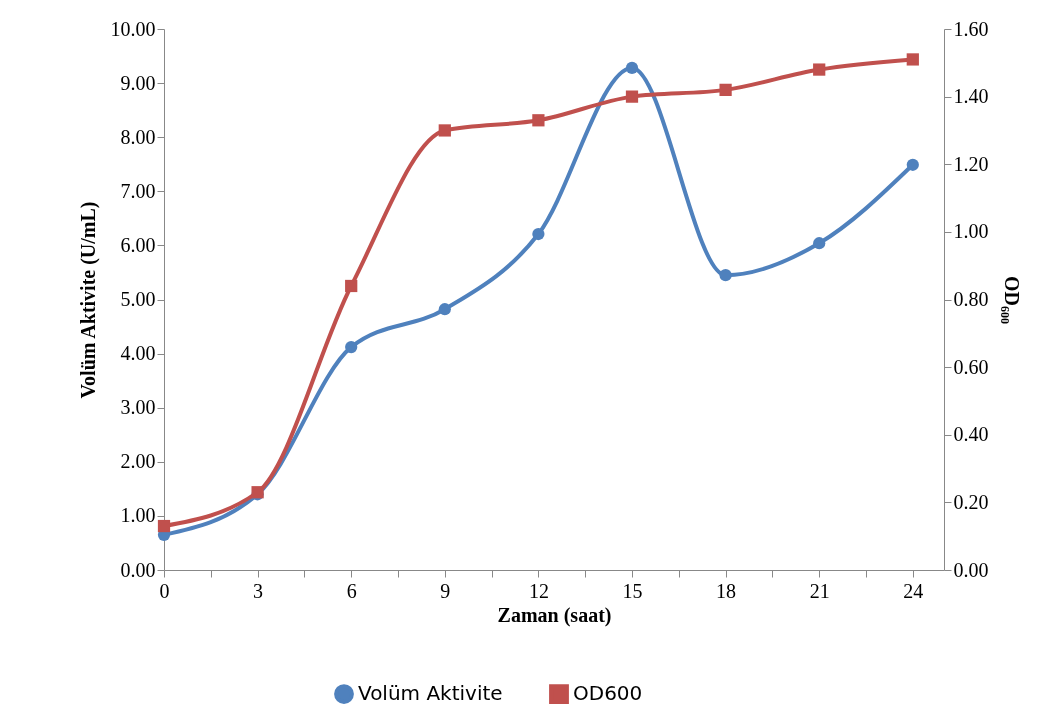  Describe the element at coordinates (258, 590) in the screenshot. I see `x-tick-label: 3` at that location.